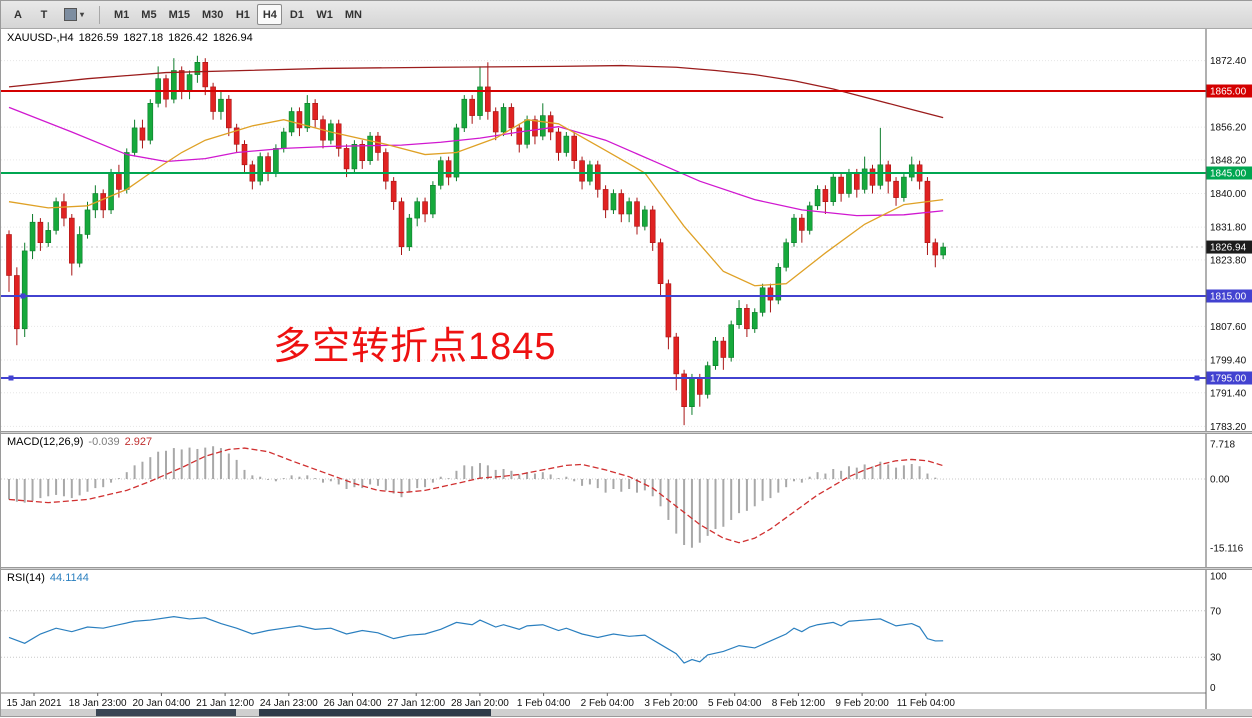  What do you see at coordinates (353, 14) in the screenshot?
I see `timeframe-mn-button: MN` at bounding box center [353, 14].